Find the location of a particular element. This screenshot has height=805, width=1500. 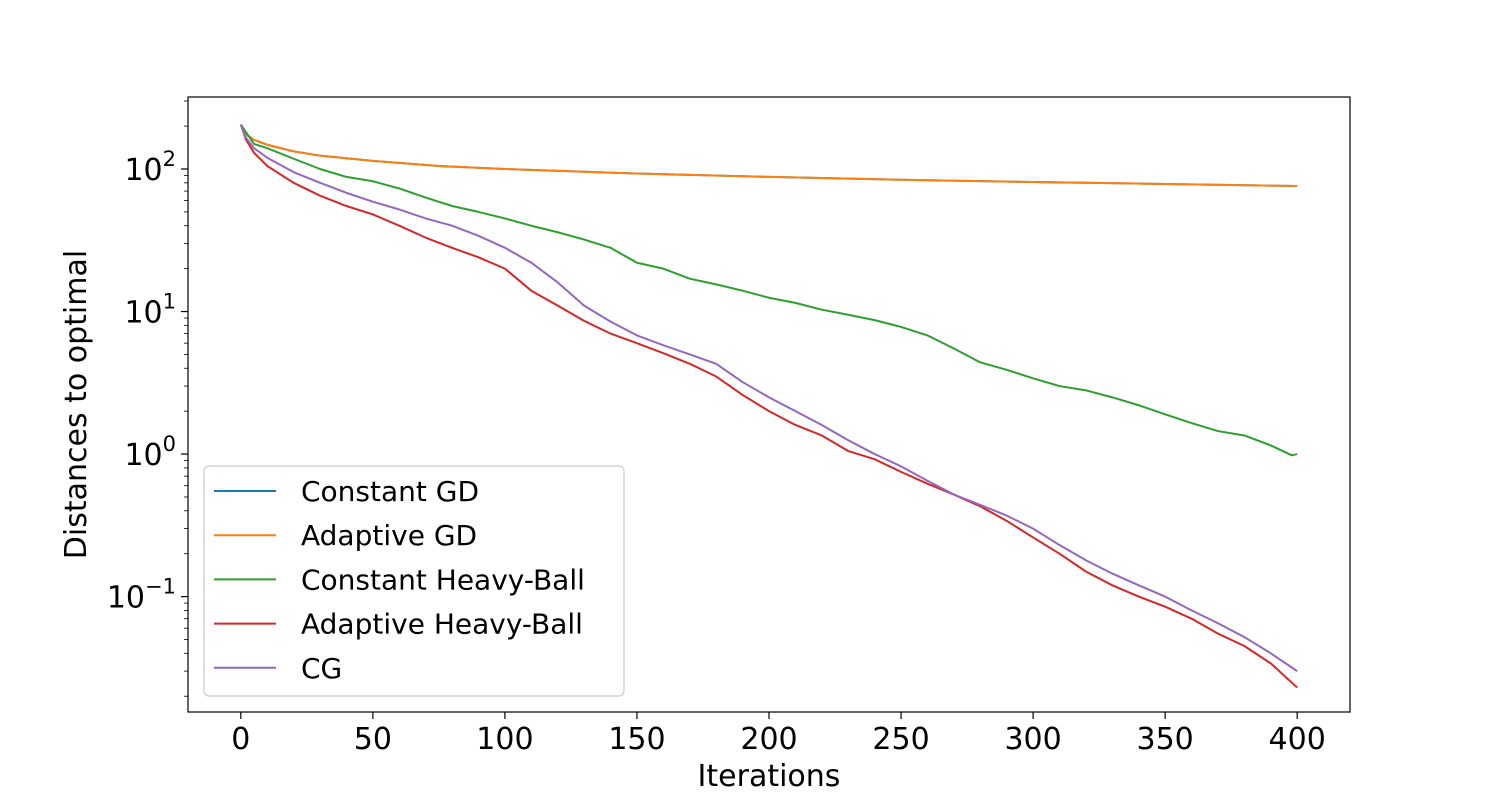

x-tick-label: 400 is located at coordinates (1297, 739).